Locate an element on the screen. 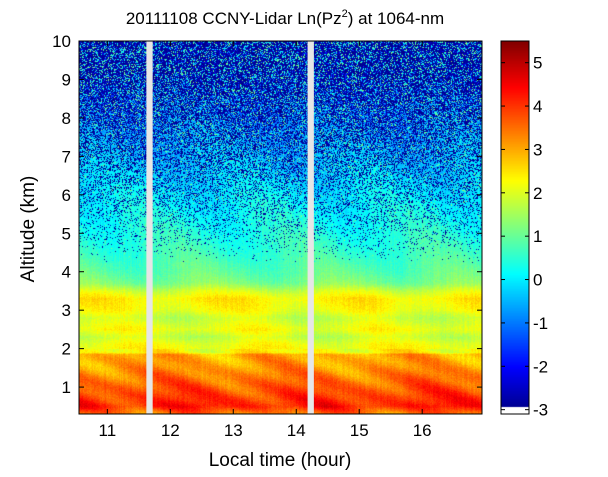 This screenshot has height=477, width=608. x-tick-label-11: 11 is located at coordinates (108, 430).